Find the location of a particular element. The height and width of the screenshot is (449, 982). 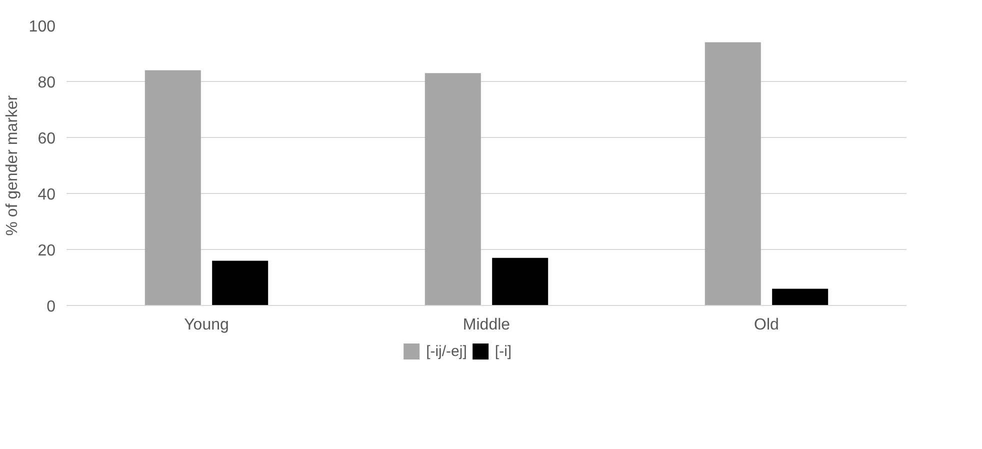

y-tick-label: 100 is located at coordinates (42, 27).